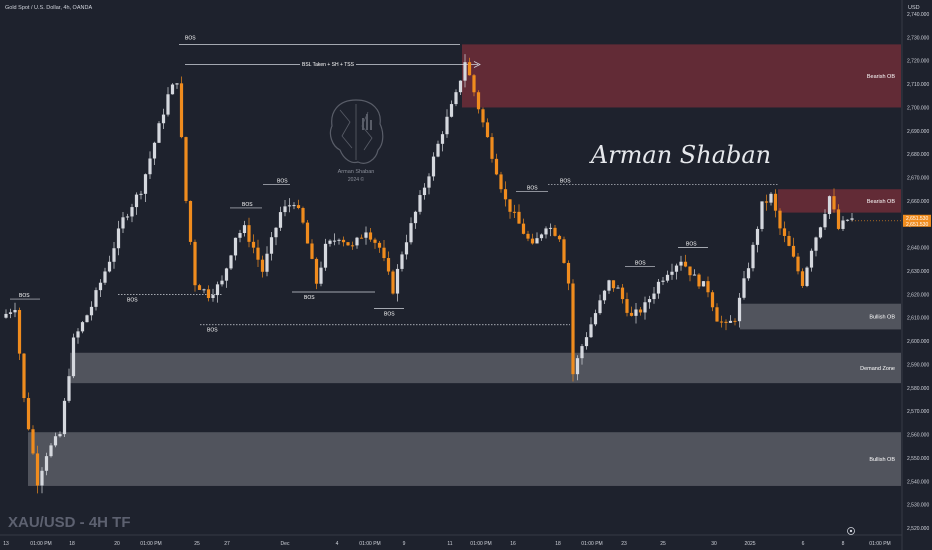 This screenshot has width=932, height=550. I want to click on time-tick-label: Dec, so click(285, 544).